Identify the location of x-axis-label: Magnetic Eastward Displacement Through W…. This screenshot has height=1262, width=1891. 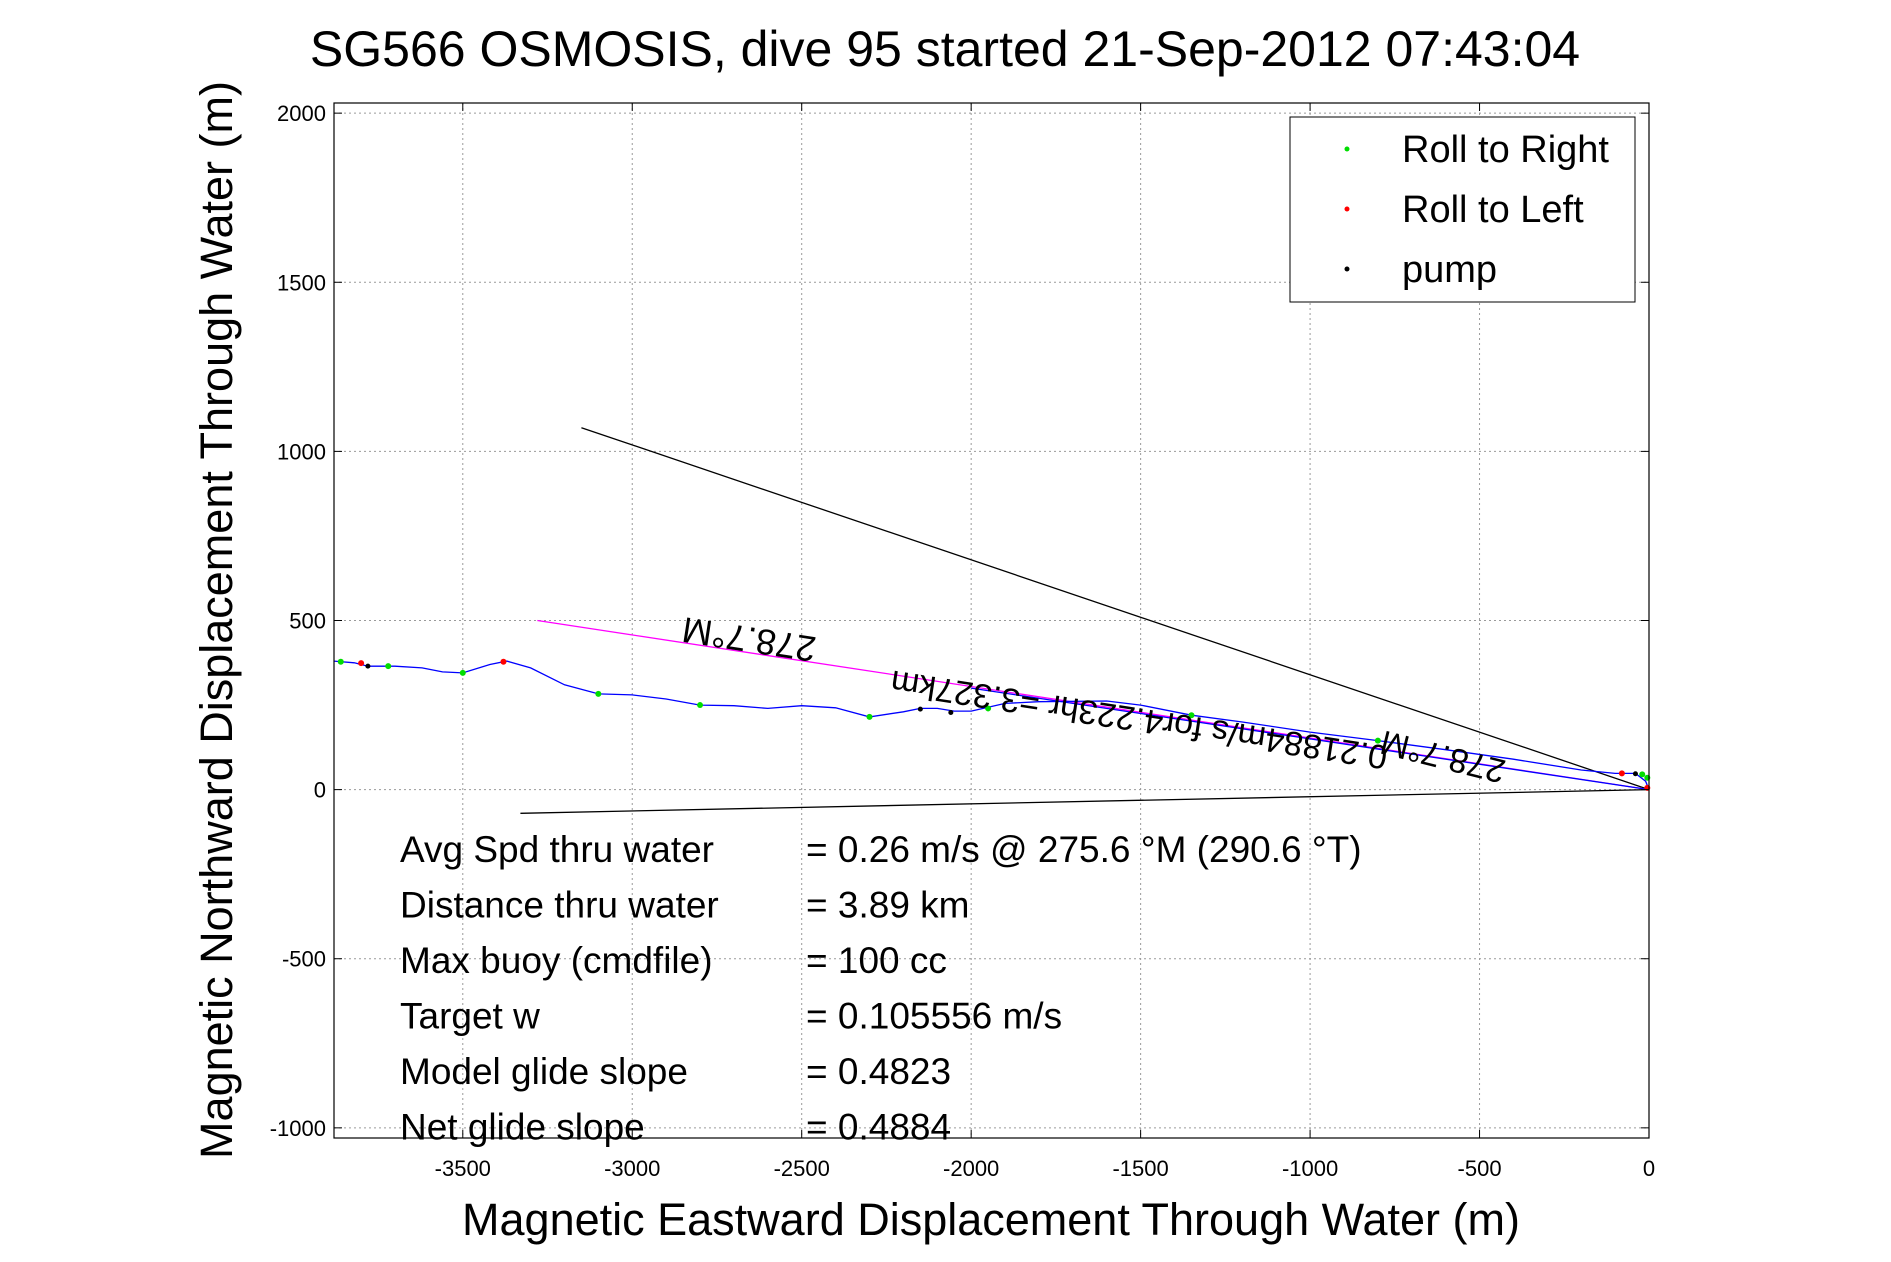
(991, 1219).